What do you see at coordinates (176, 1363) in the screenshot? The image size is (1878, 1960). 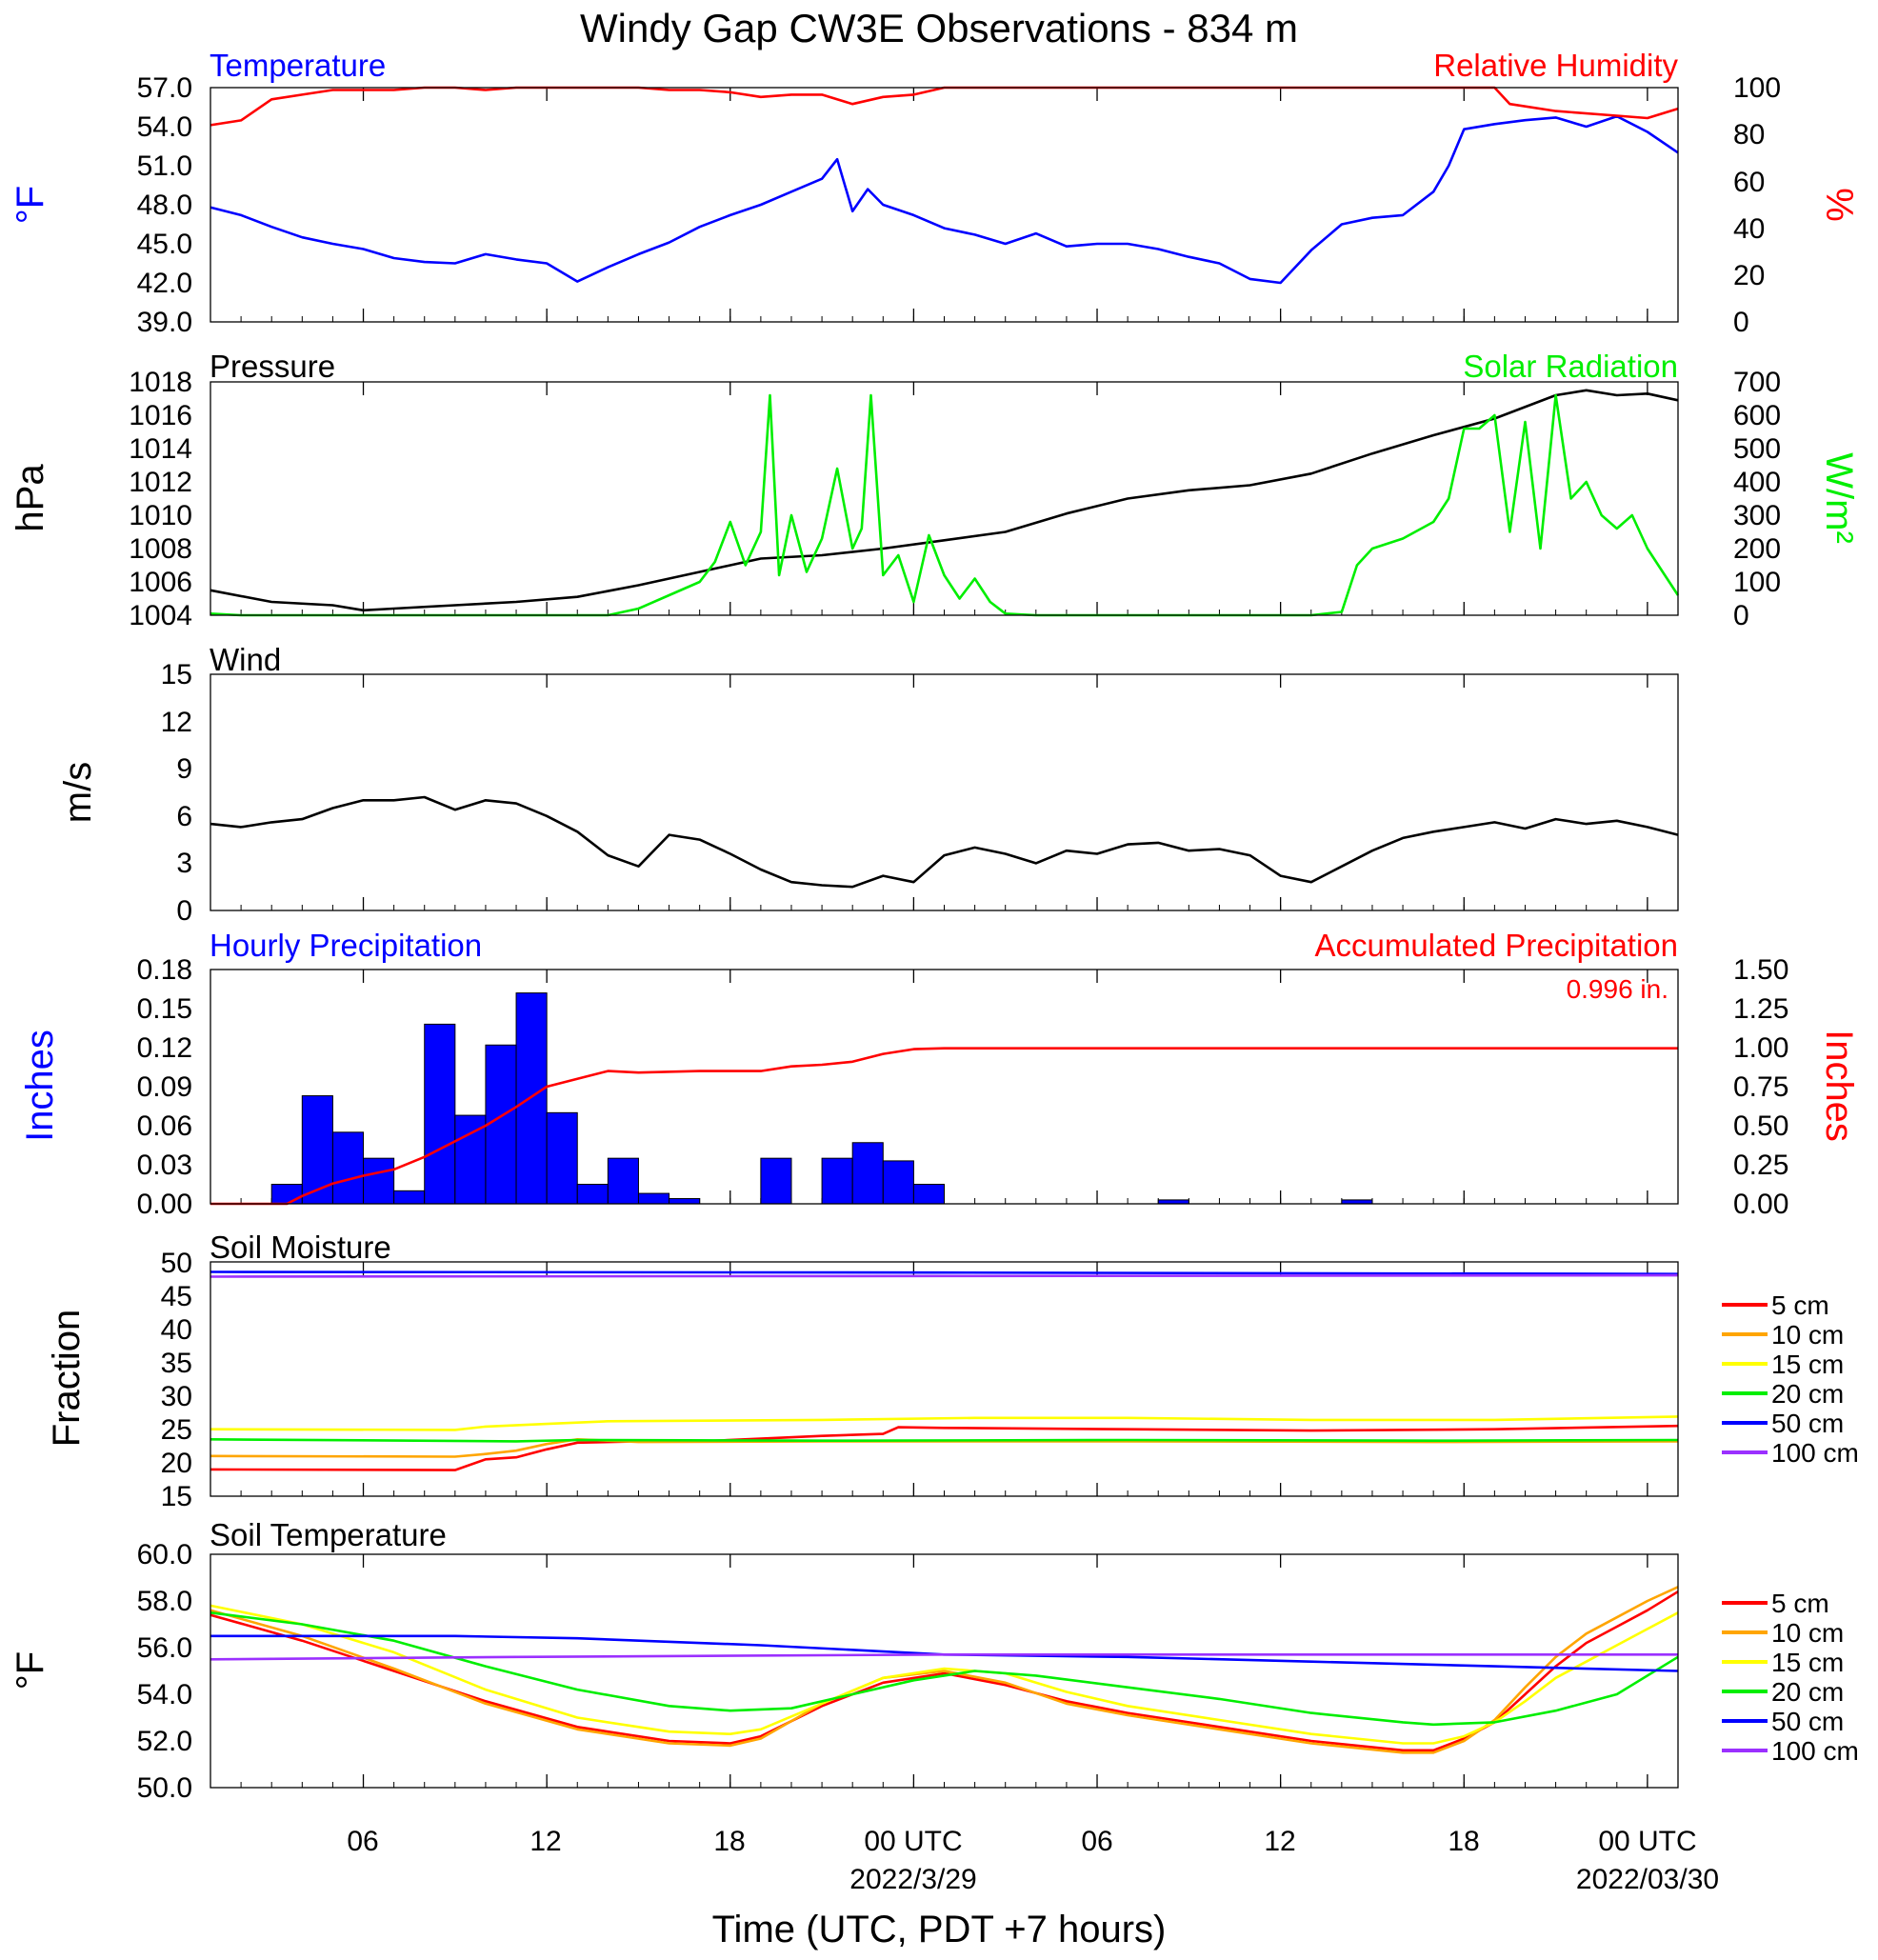 I see `sm-tick-35: 35` at bounding box center [176, 1363].